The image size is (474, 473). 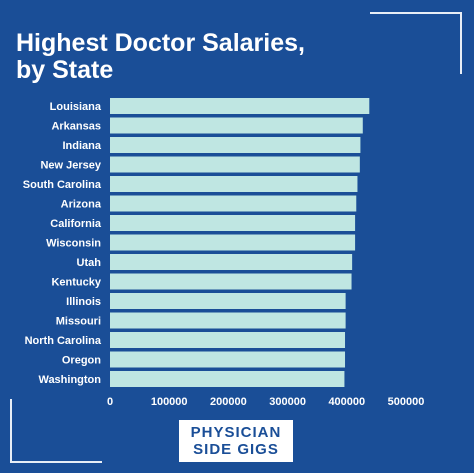 I want to click on x-tick-label: 0, so click(x=110, y=402).